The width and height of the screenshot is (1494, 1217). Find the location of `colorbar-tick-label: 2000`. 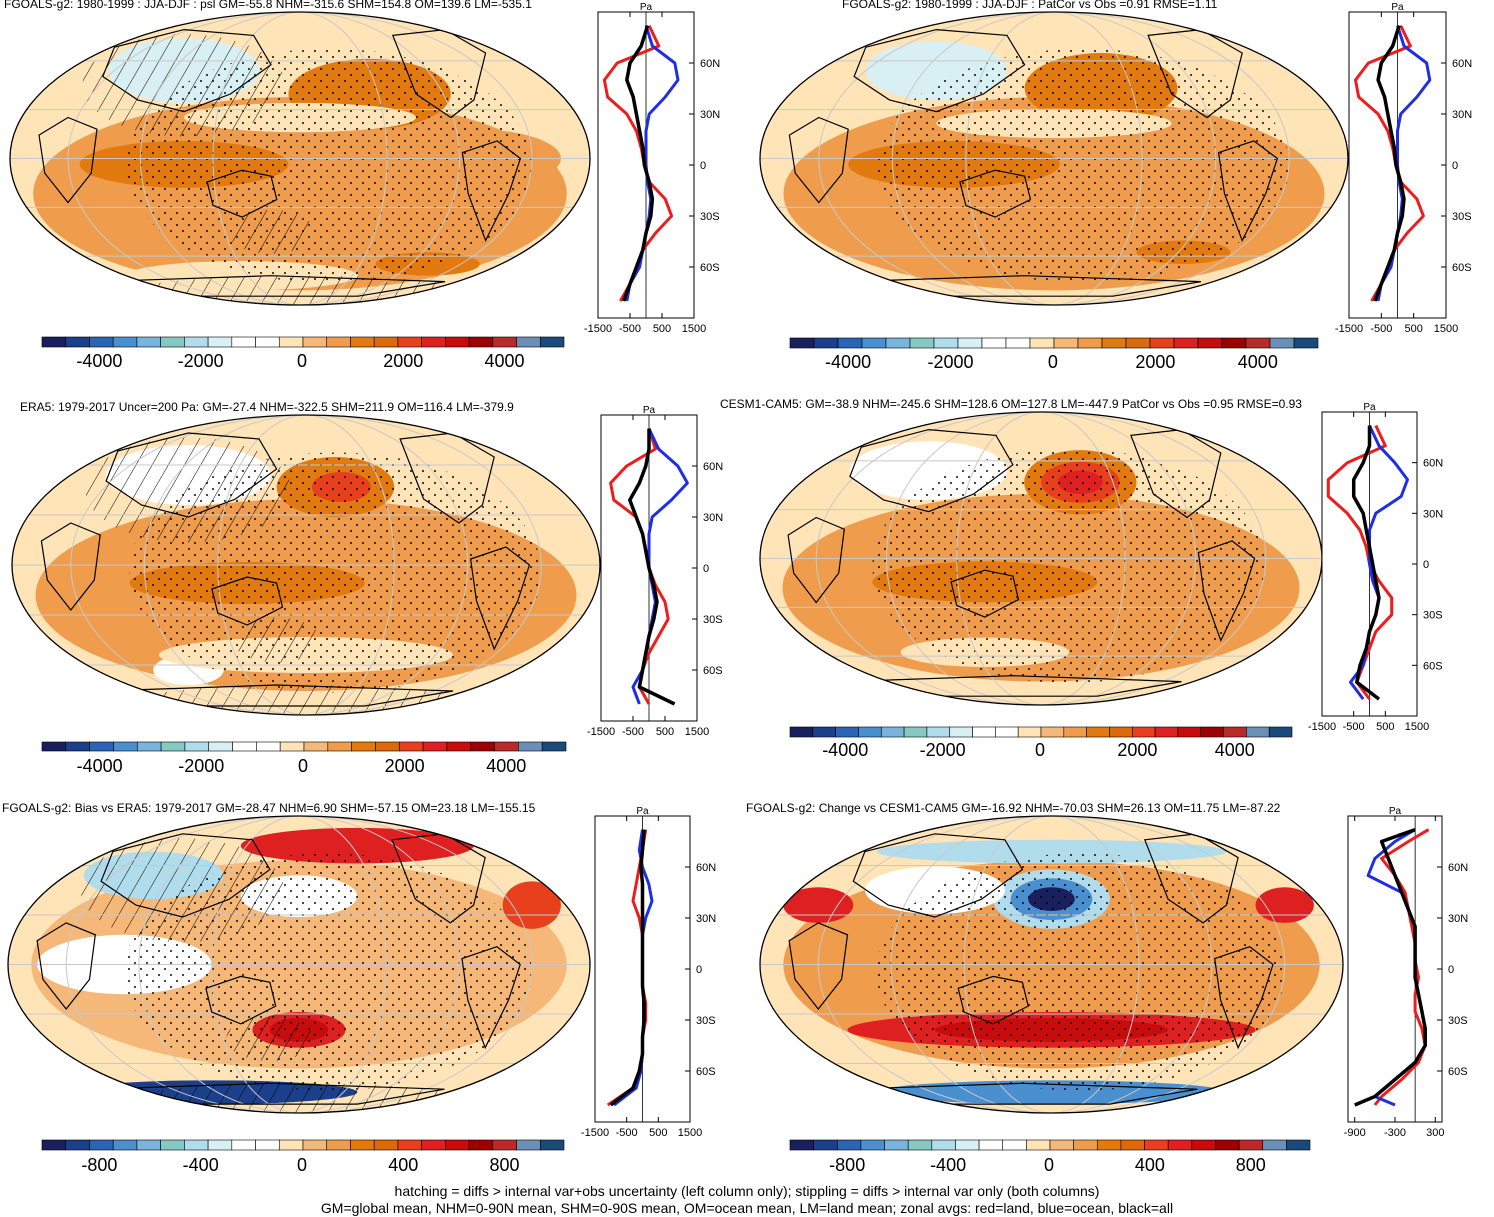

colorbar-tick-label: 2000 is located at coordinates (405, 766).